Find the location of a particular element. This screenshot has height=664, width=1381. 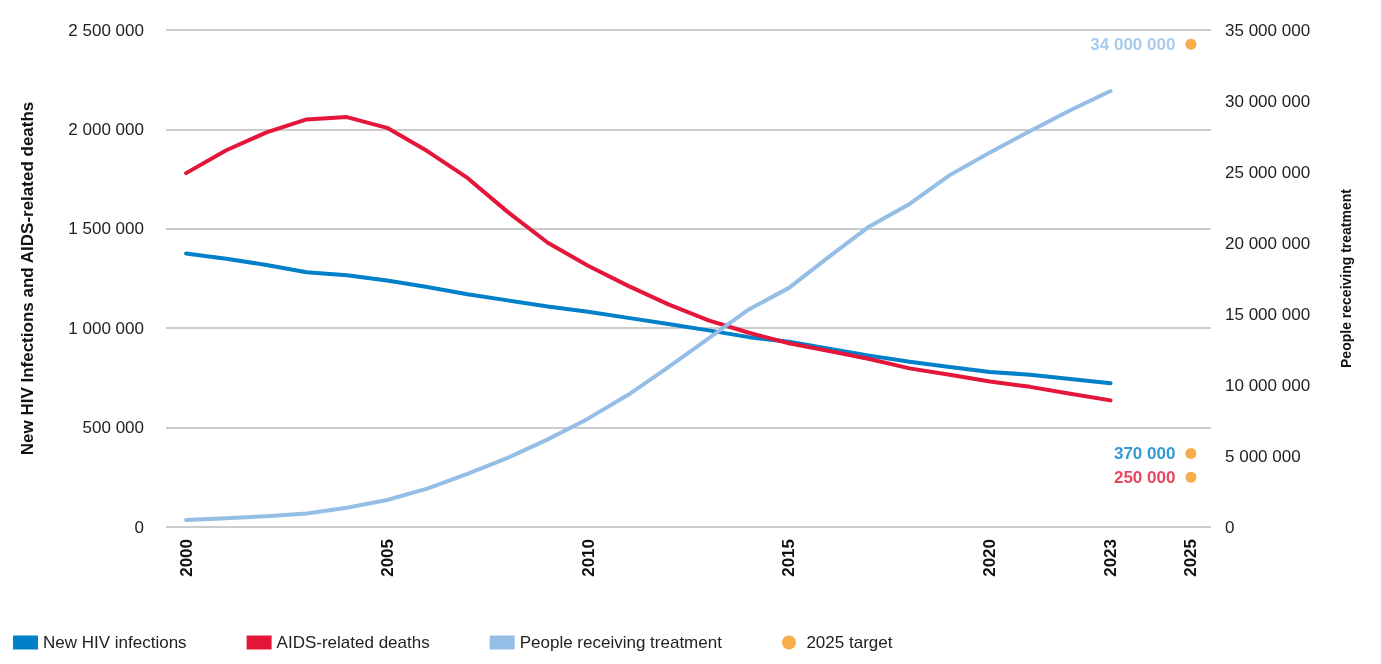

line-series is located at coordinates (648, 318).